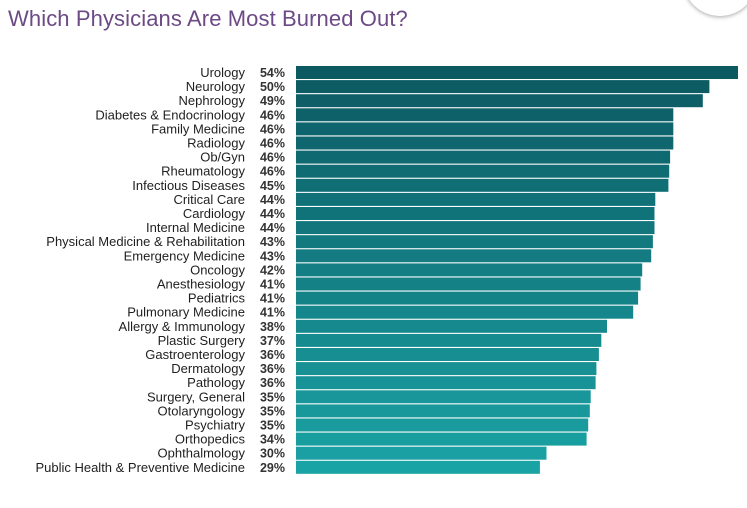 Image resolution: width=747 pixels, height=508 pixels. I want to click on value-label: 49%, so click(272, 101).